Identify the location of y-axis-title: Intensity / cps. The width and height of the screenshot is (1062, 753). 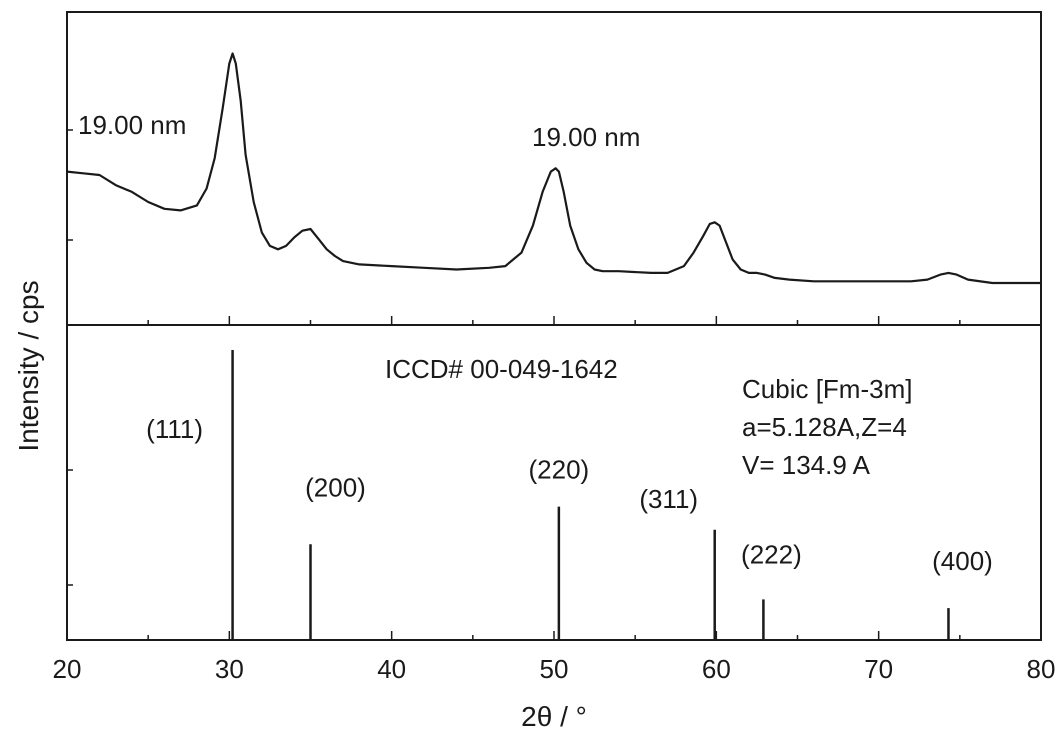
(28, 365).